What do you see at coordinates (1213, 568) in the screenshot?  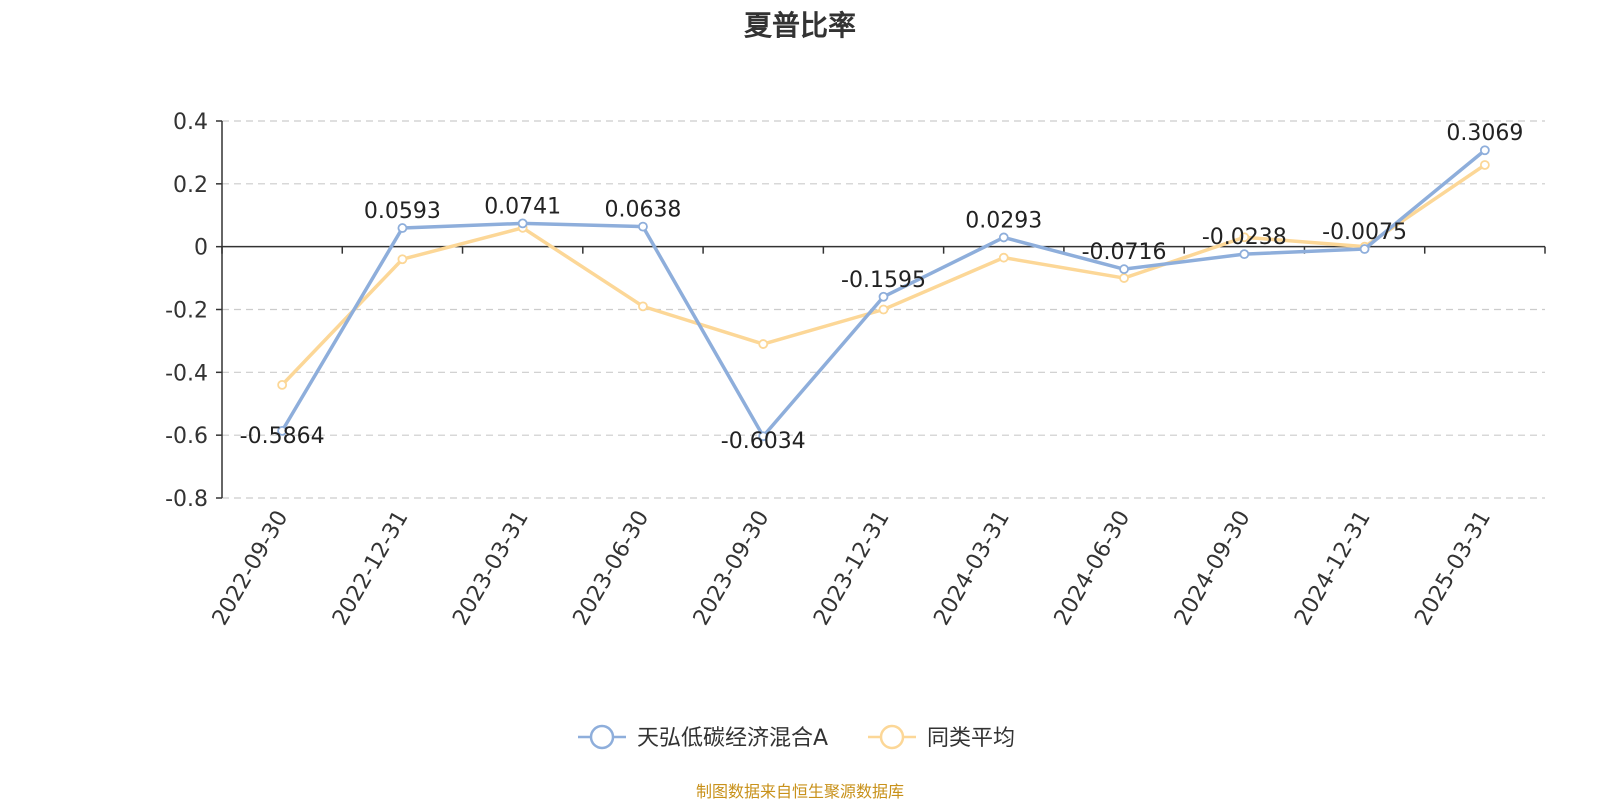 I see `x-tick-label: 2024-09-30` at bounding box center [1213, 568].